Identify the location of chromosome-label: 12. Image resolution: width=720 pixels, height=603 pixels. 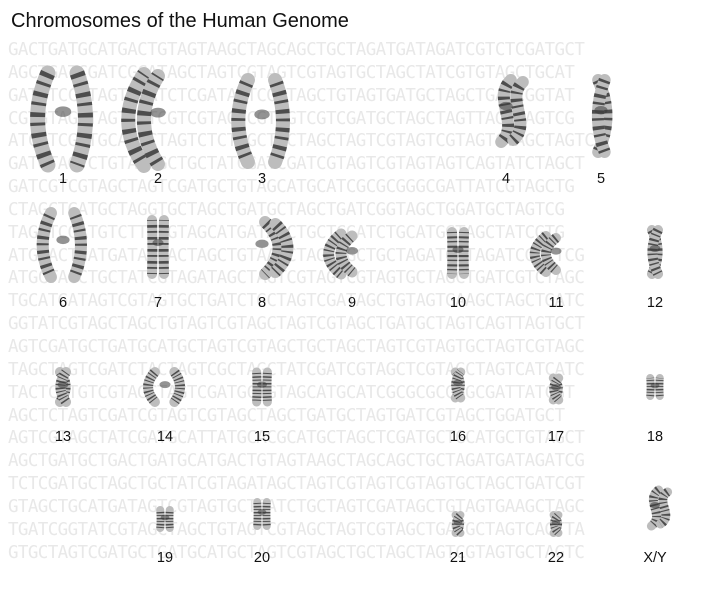
(655, 303).